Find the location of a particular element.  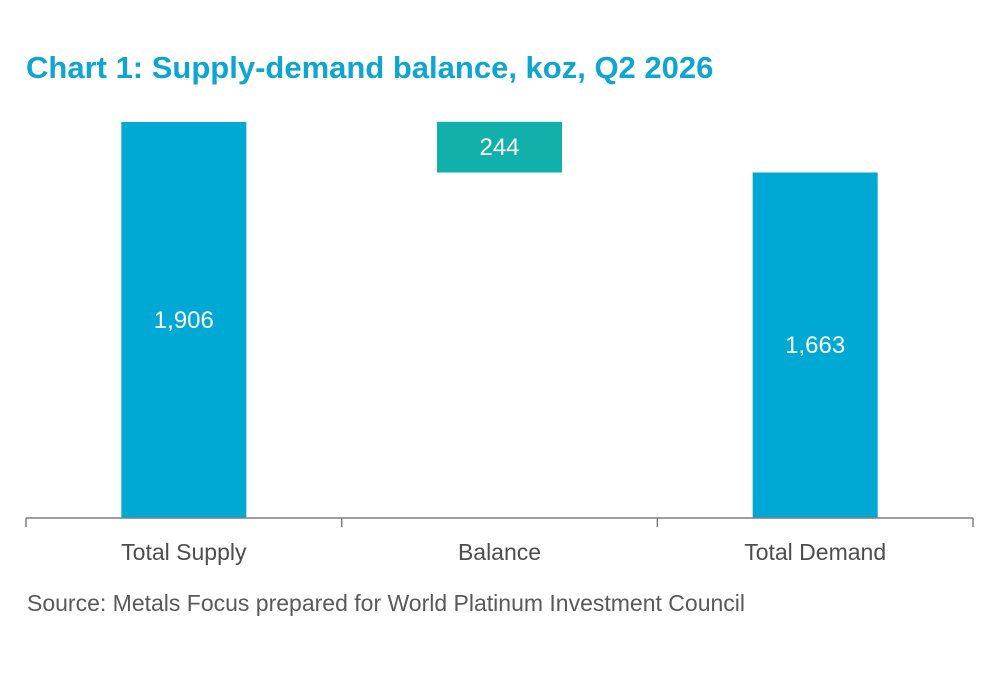

bar-balance is located at coordinates (499, 147).